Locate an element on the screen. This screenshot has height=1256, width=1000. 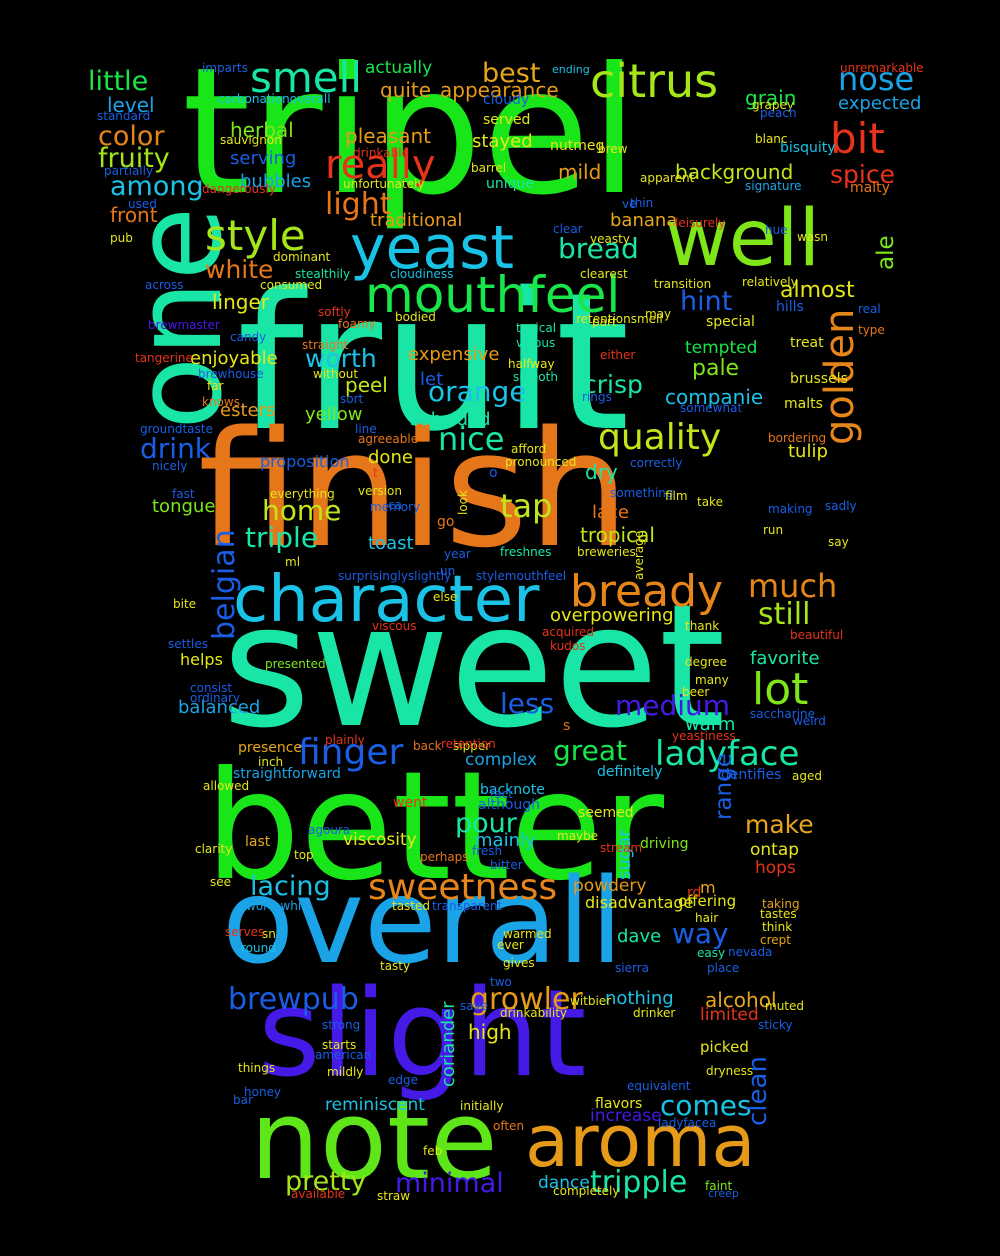
cloud-word: foamy is located at coordinates (357, 324).